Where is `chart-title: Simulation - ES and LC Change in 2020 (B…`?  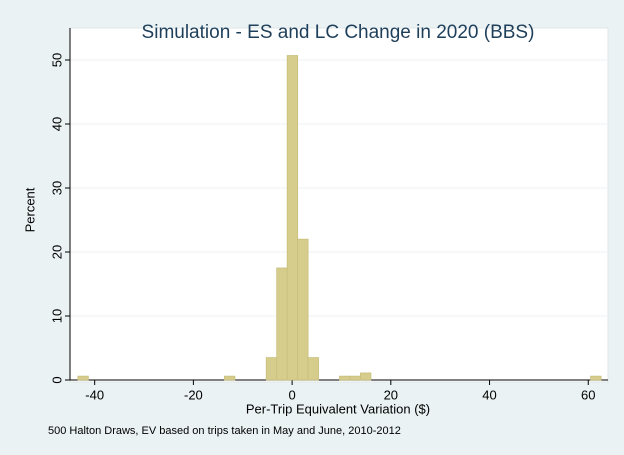
chart-title: Simulation - ES and LC Change in 2020 (B… is located at coordinates (338, 32).